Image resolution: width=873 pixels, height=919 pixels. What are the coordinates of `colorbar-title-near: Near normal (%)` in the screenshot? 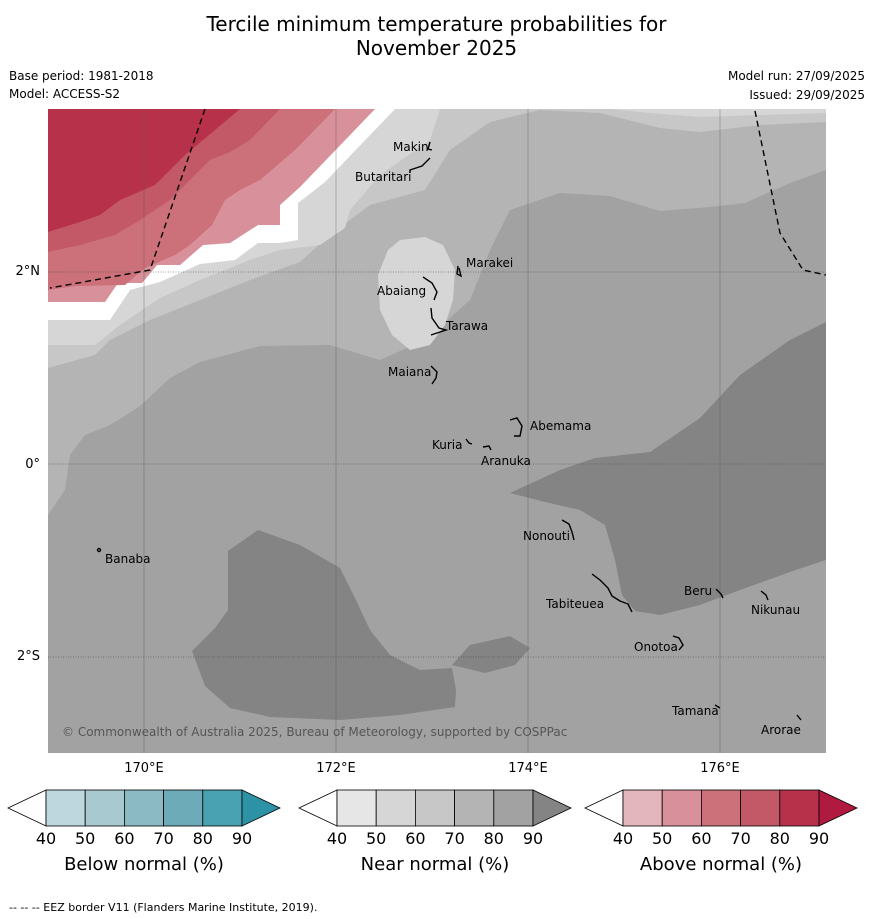 It's located at (435, 864).